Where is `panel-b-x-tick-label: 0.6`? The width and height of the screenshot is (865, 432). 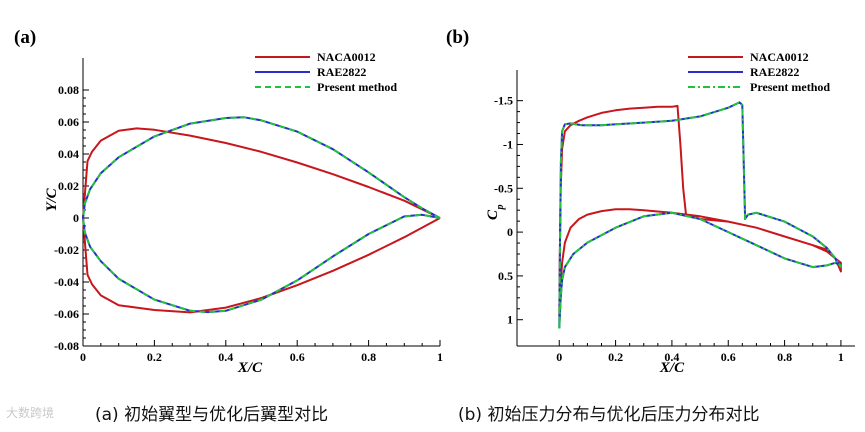
panel-b-x-tick-label: 0.6 is located at coordinates (728, 357).